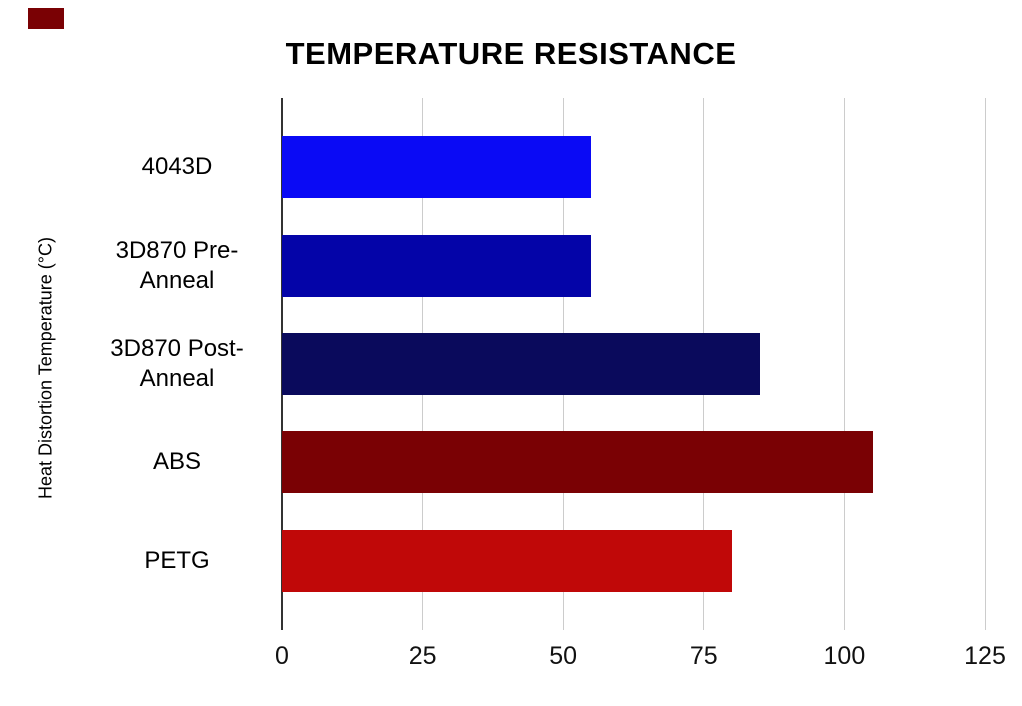  I want to click on bar-4043d, so click(437, 167).